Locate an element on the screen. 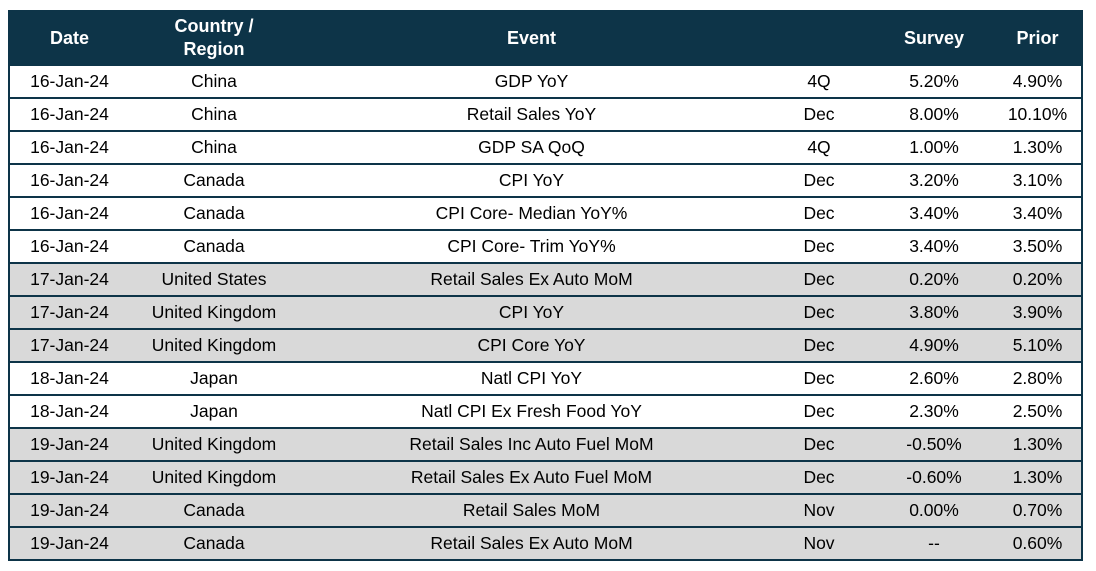  header-row: Date Country / Region Event Survey Prior is located at coordinates (545, 38).